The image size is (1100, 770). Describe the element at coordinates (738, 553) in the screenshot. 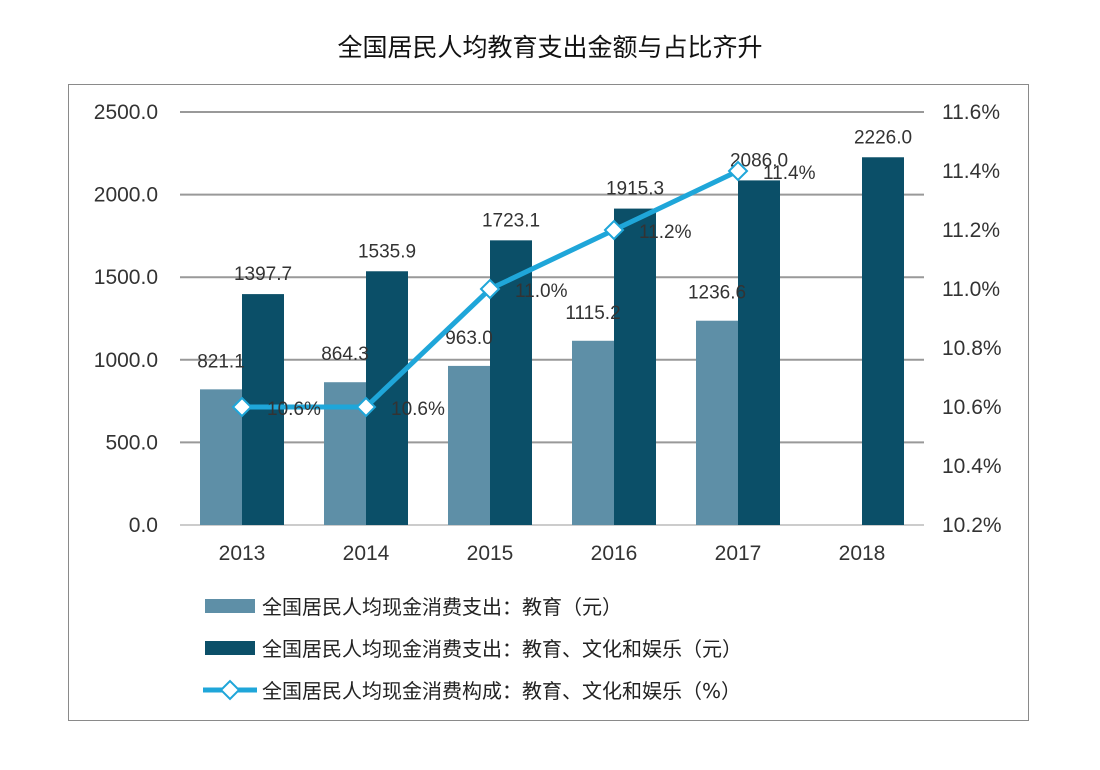

I see `x-tick: 2017` at that location.